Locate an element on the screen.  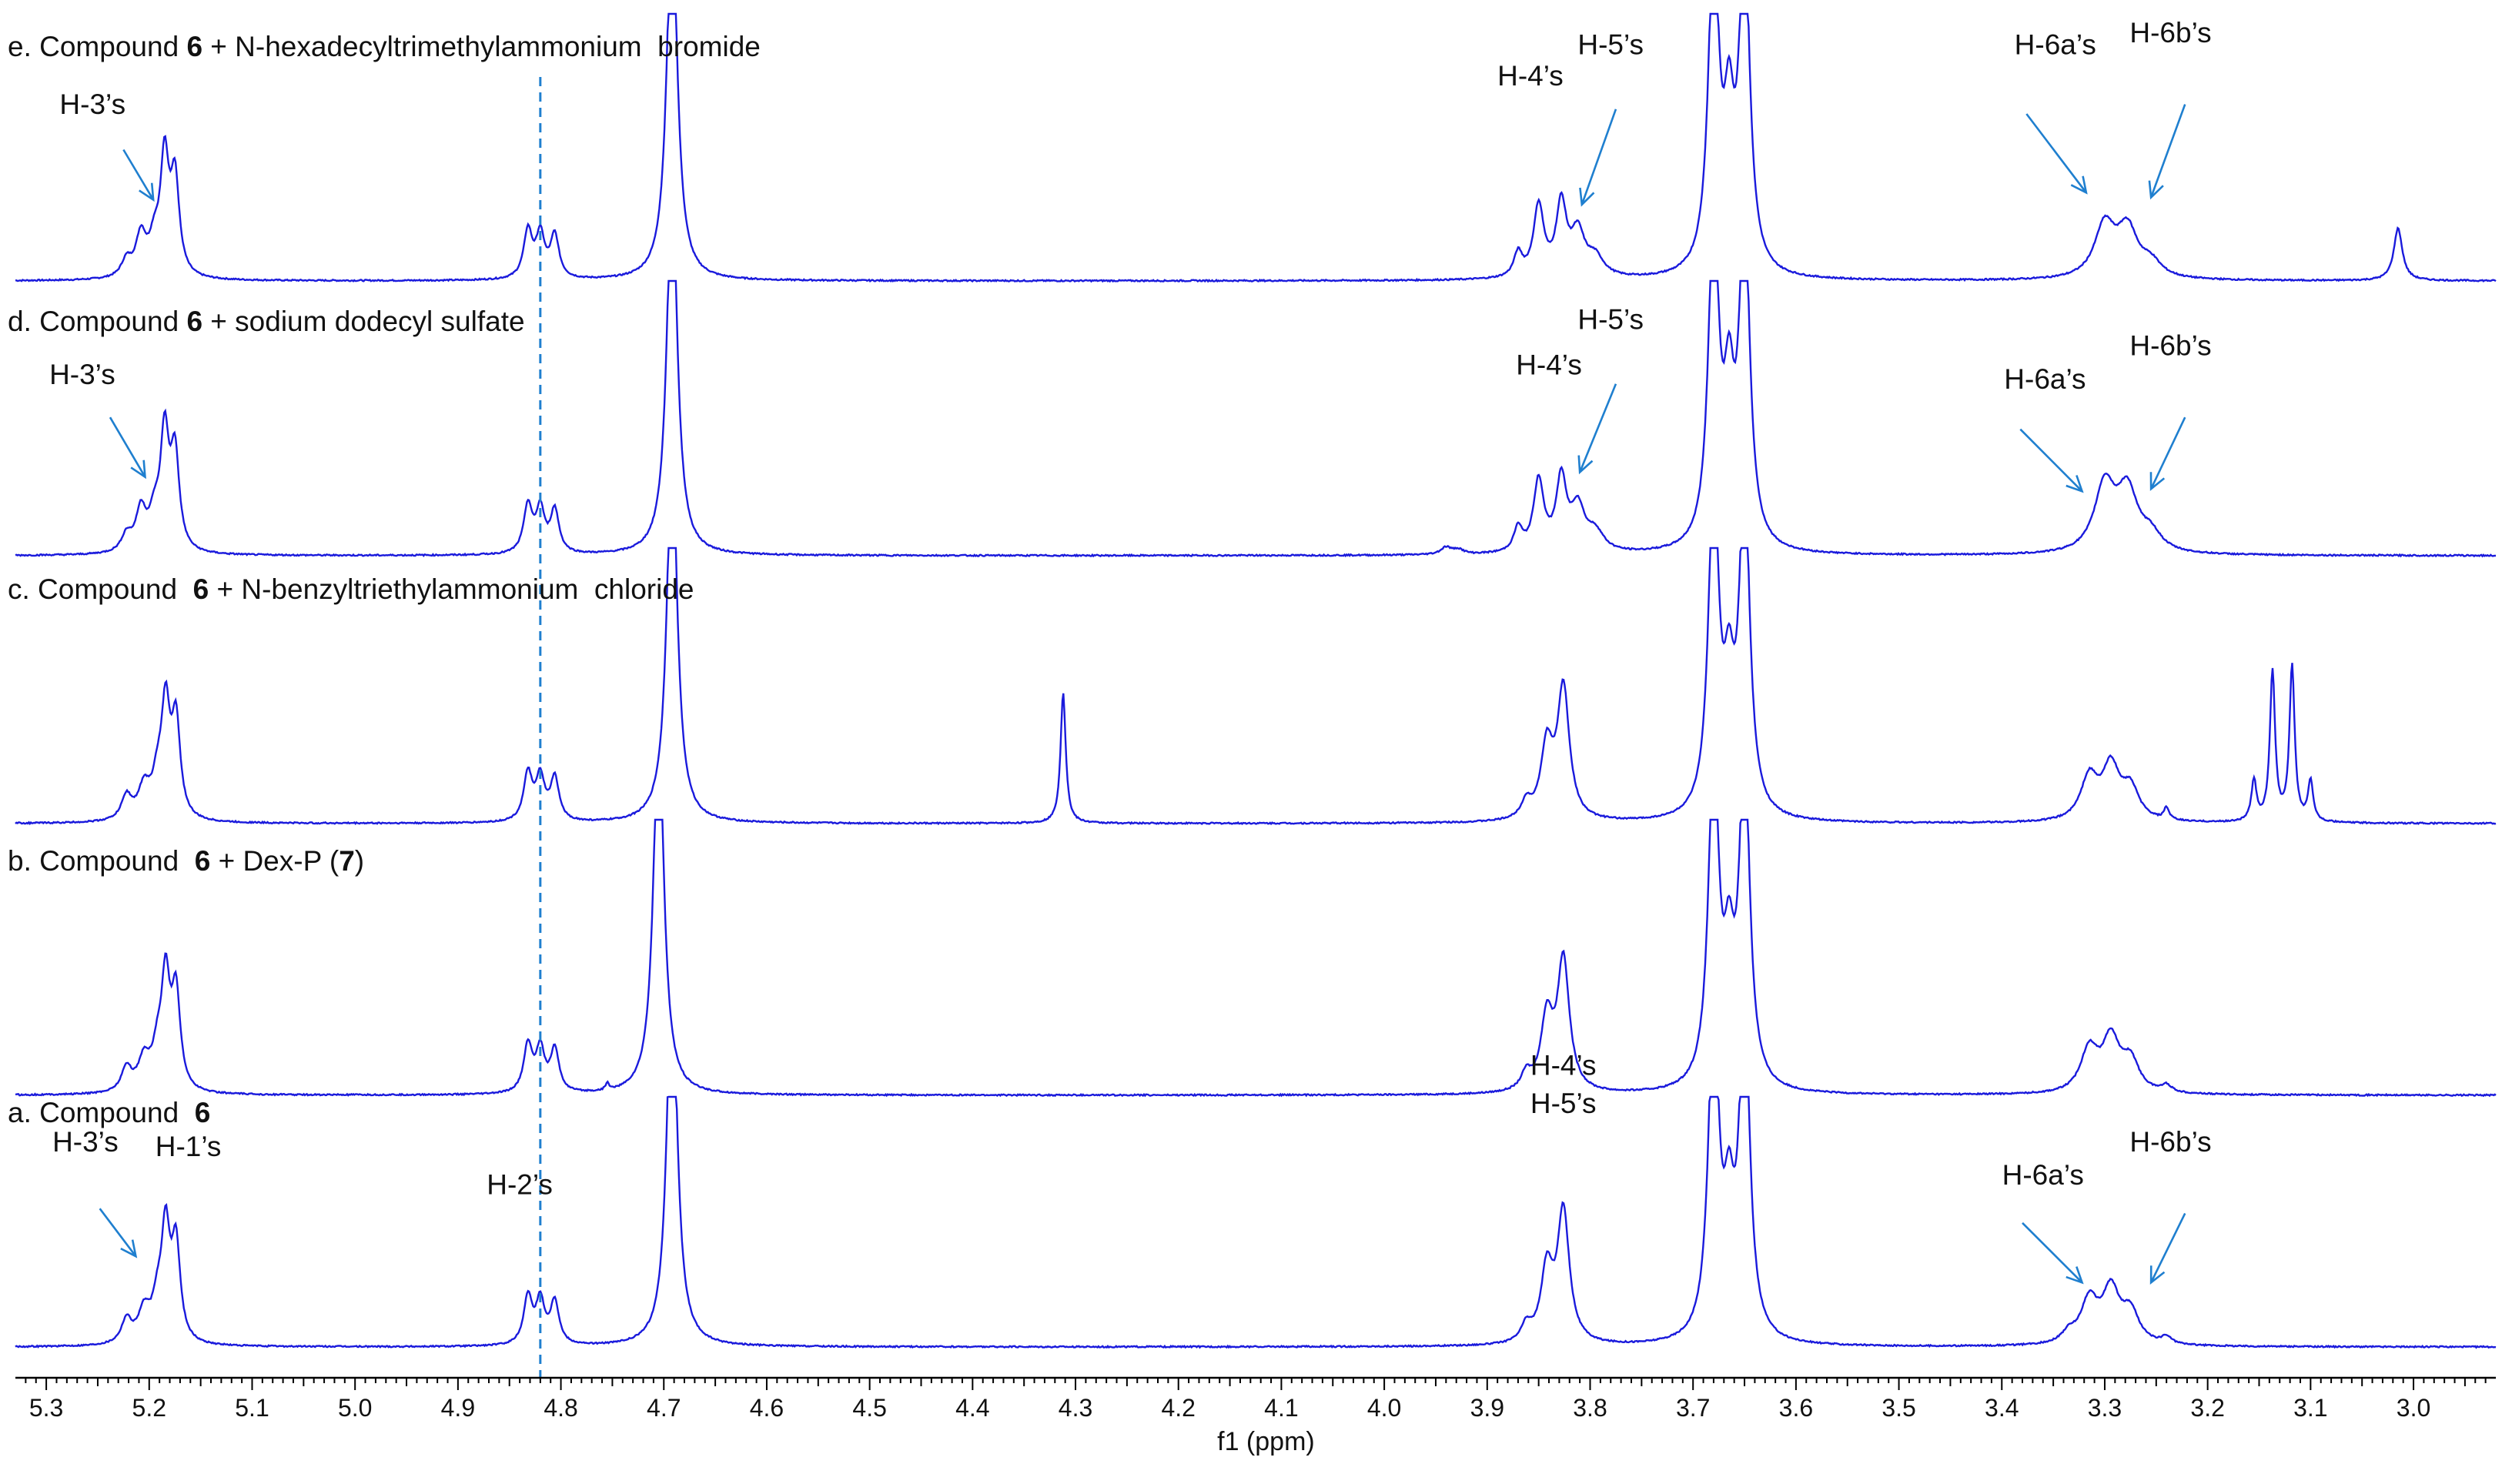
x-tick-label: 4.5 is located at coordinates (869, 1408).